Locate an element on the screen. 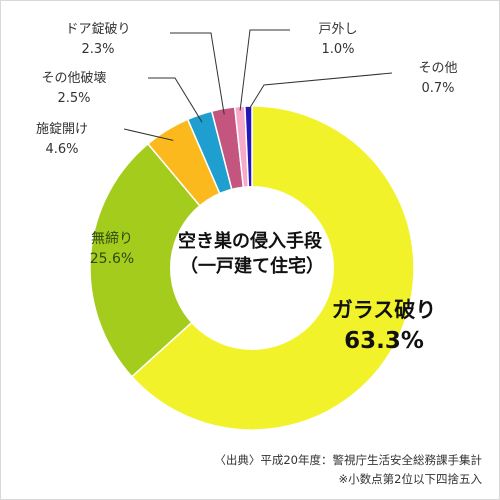 The height and width of the screenshot is (500, 500). slice-value: 25.6% is located at coordinates (112, 259).